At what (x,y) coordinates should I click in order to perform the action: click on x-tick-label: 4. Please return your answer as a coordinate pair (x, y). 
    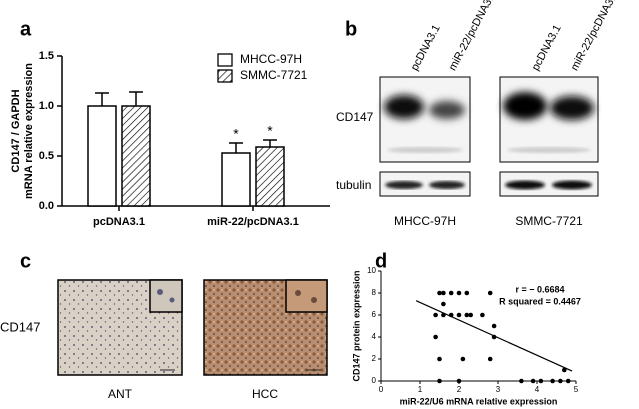
    Looking at the image, I should click on (537, 389).